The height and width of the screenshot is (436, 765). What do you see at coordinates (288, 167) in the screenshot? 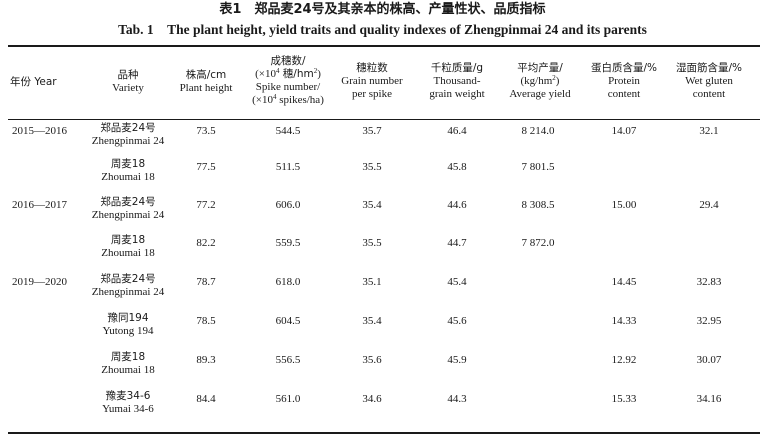
I see `cell-spike: 511.5` at bounding box center [288, 167].